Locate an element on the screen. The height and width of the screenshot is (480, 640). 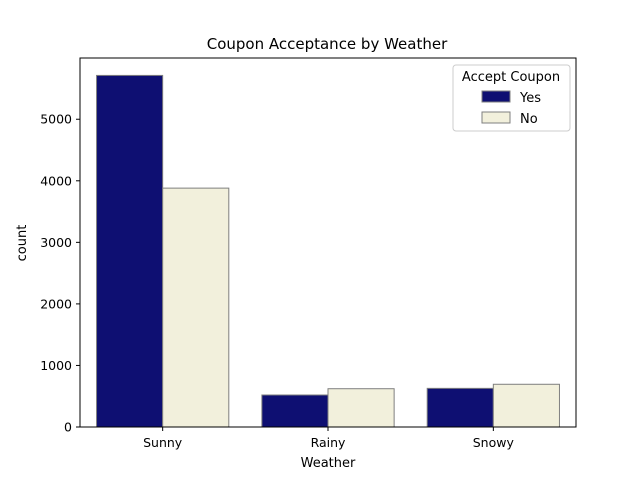
y-tick-label: 0 is located at coordinates (68, 427).